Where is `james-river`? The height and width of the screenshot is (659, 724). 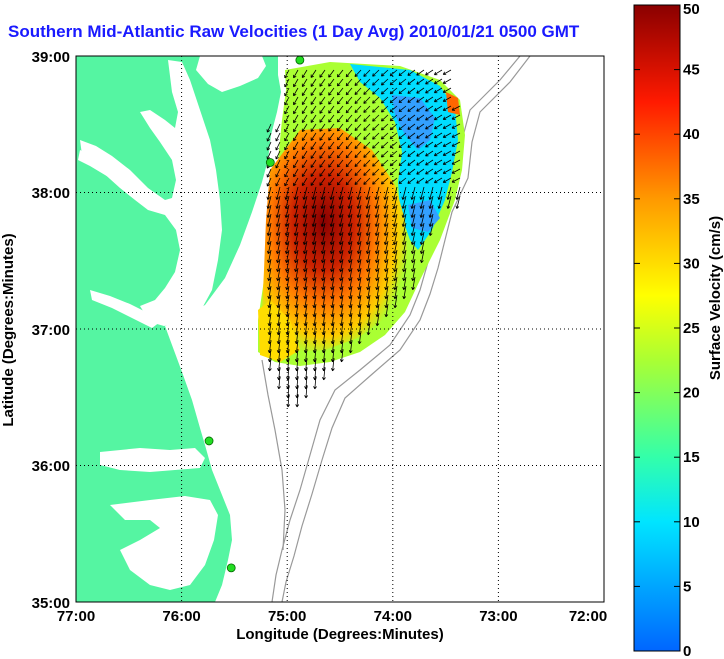
james-river is located at coordinates (125, 309).